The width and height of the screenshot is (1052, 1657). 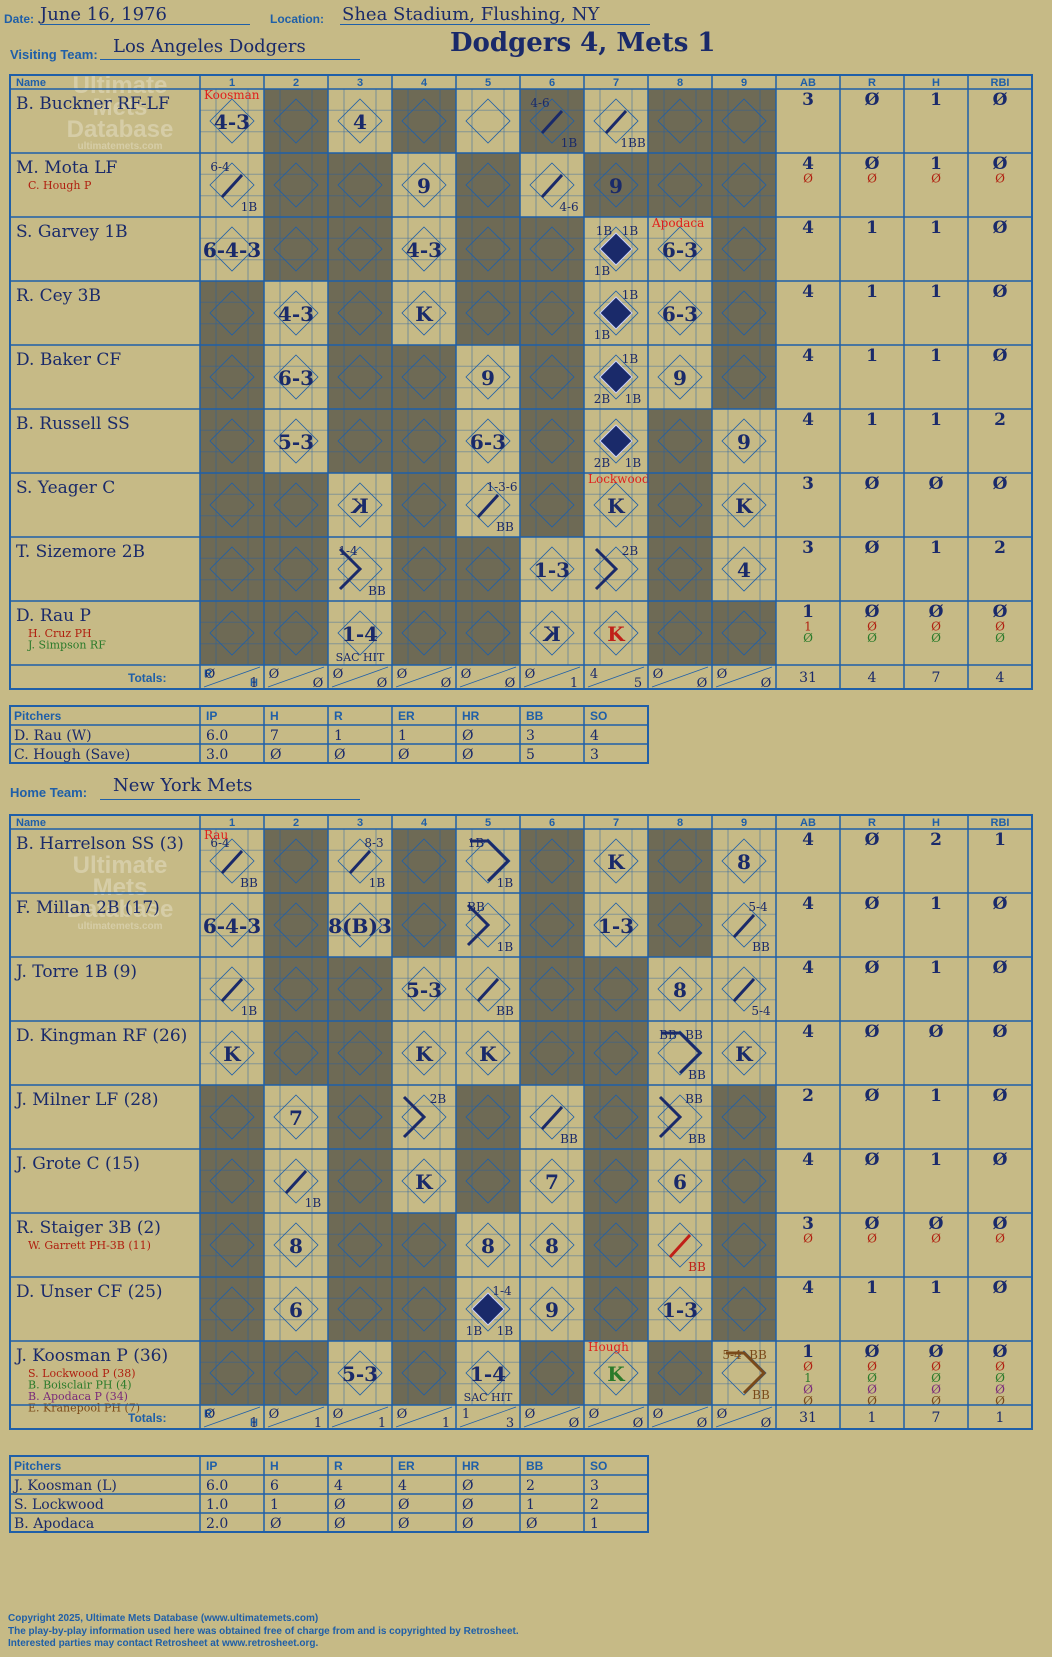 I want to click on inning-hits: Ø, so click(x=766, y=1423).